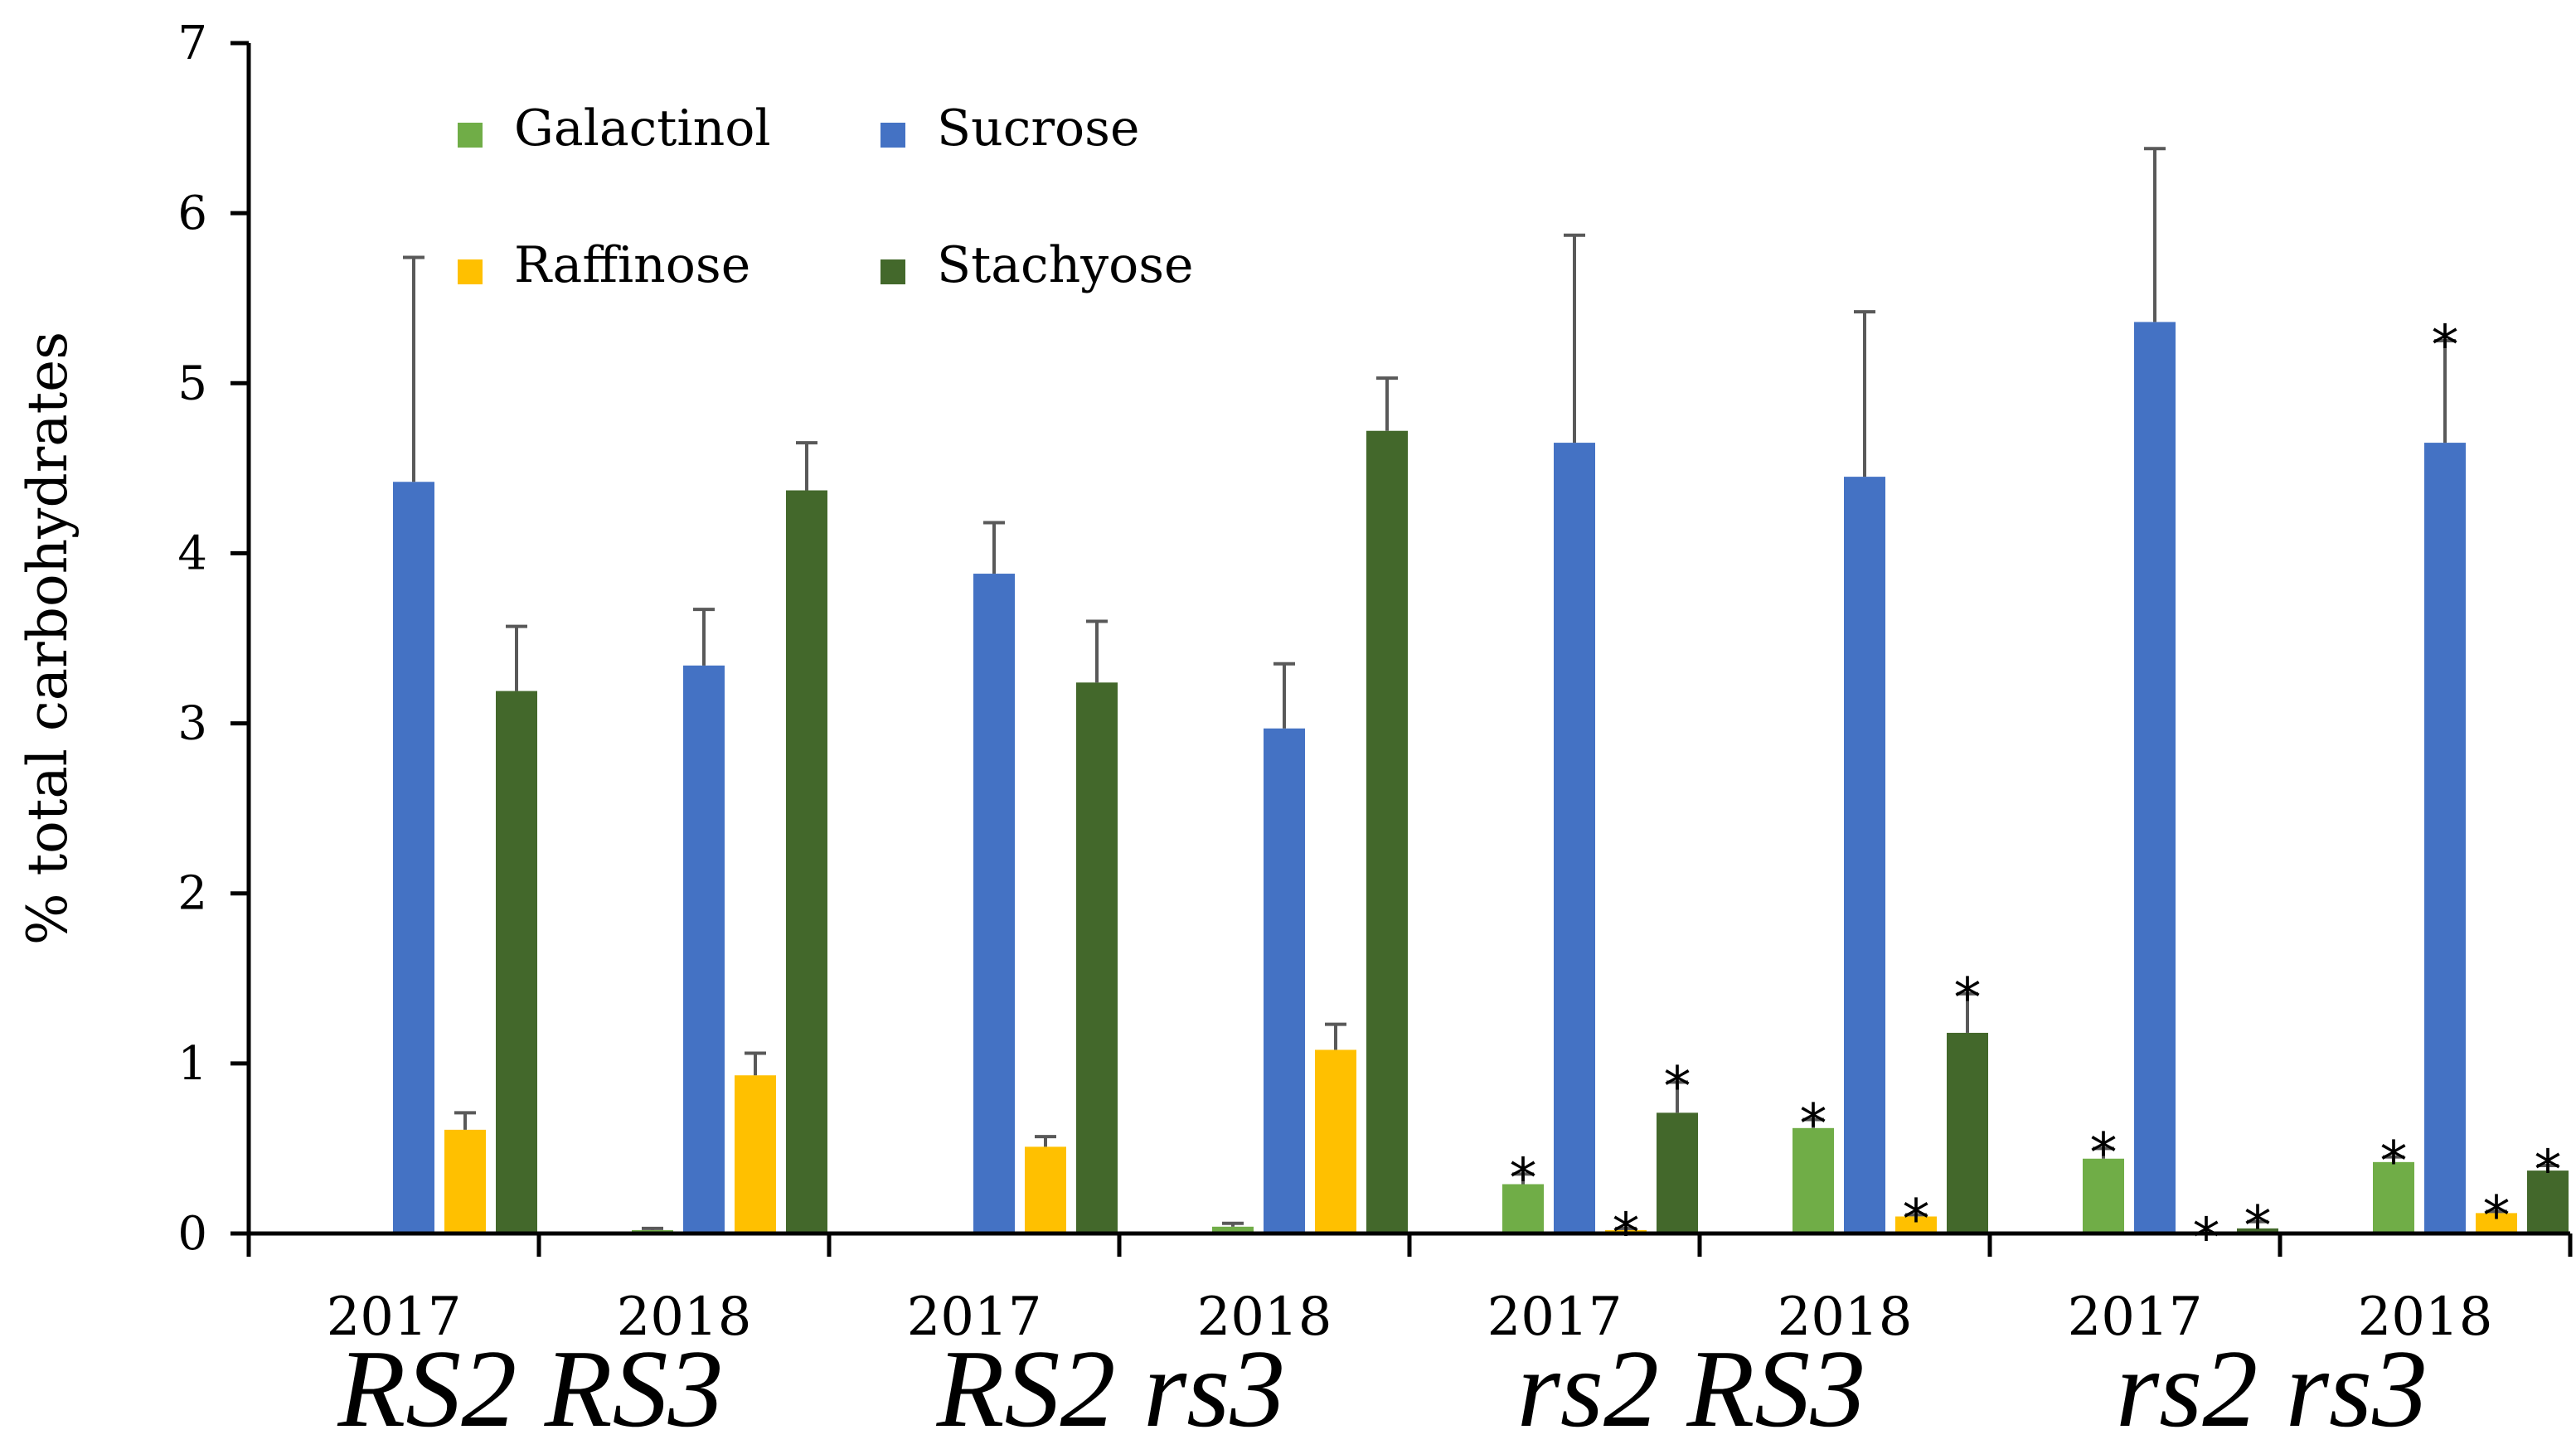 This screenshot has width=2576, height=1454. I want to click on legend-label-stachyose: Stachyose, so click(1065, 265).